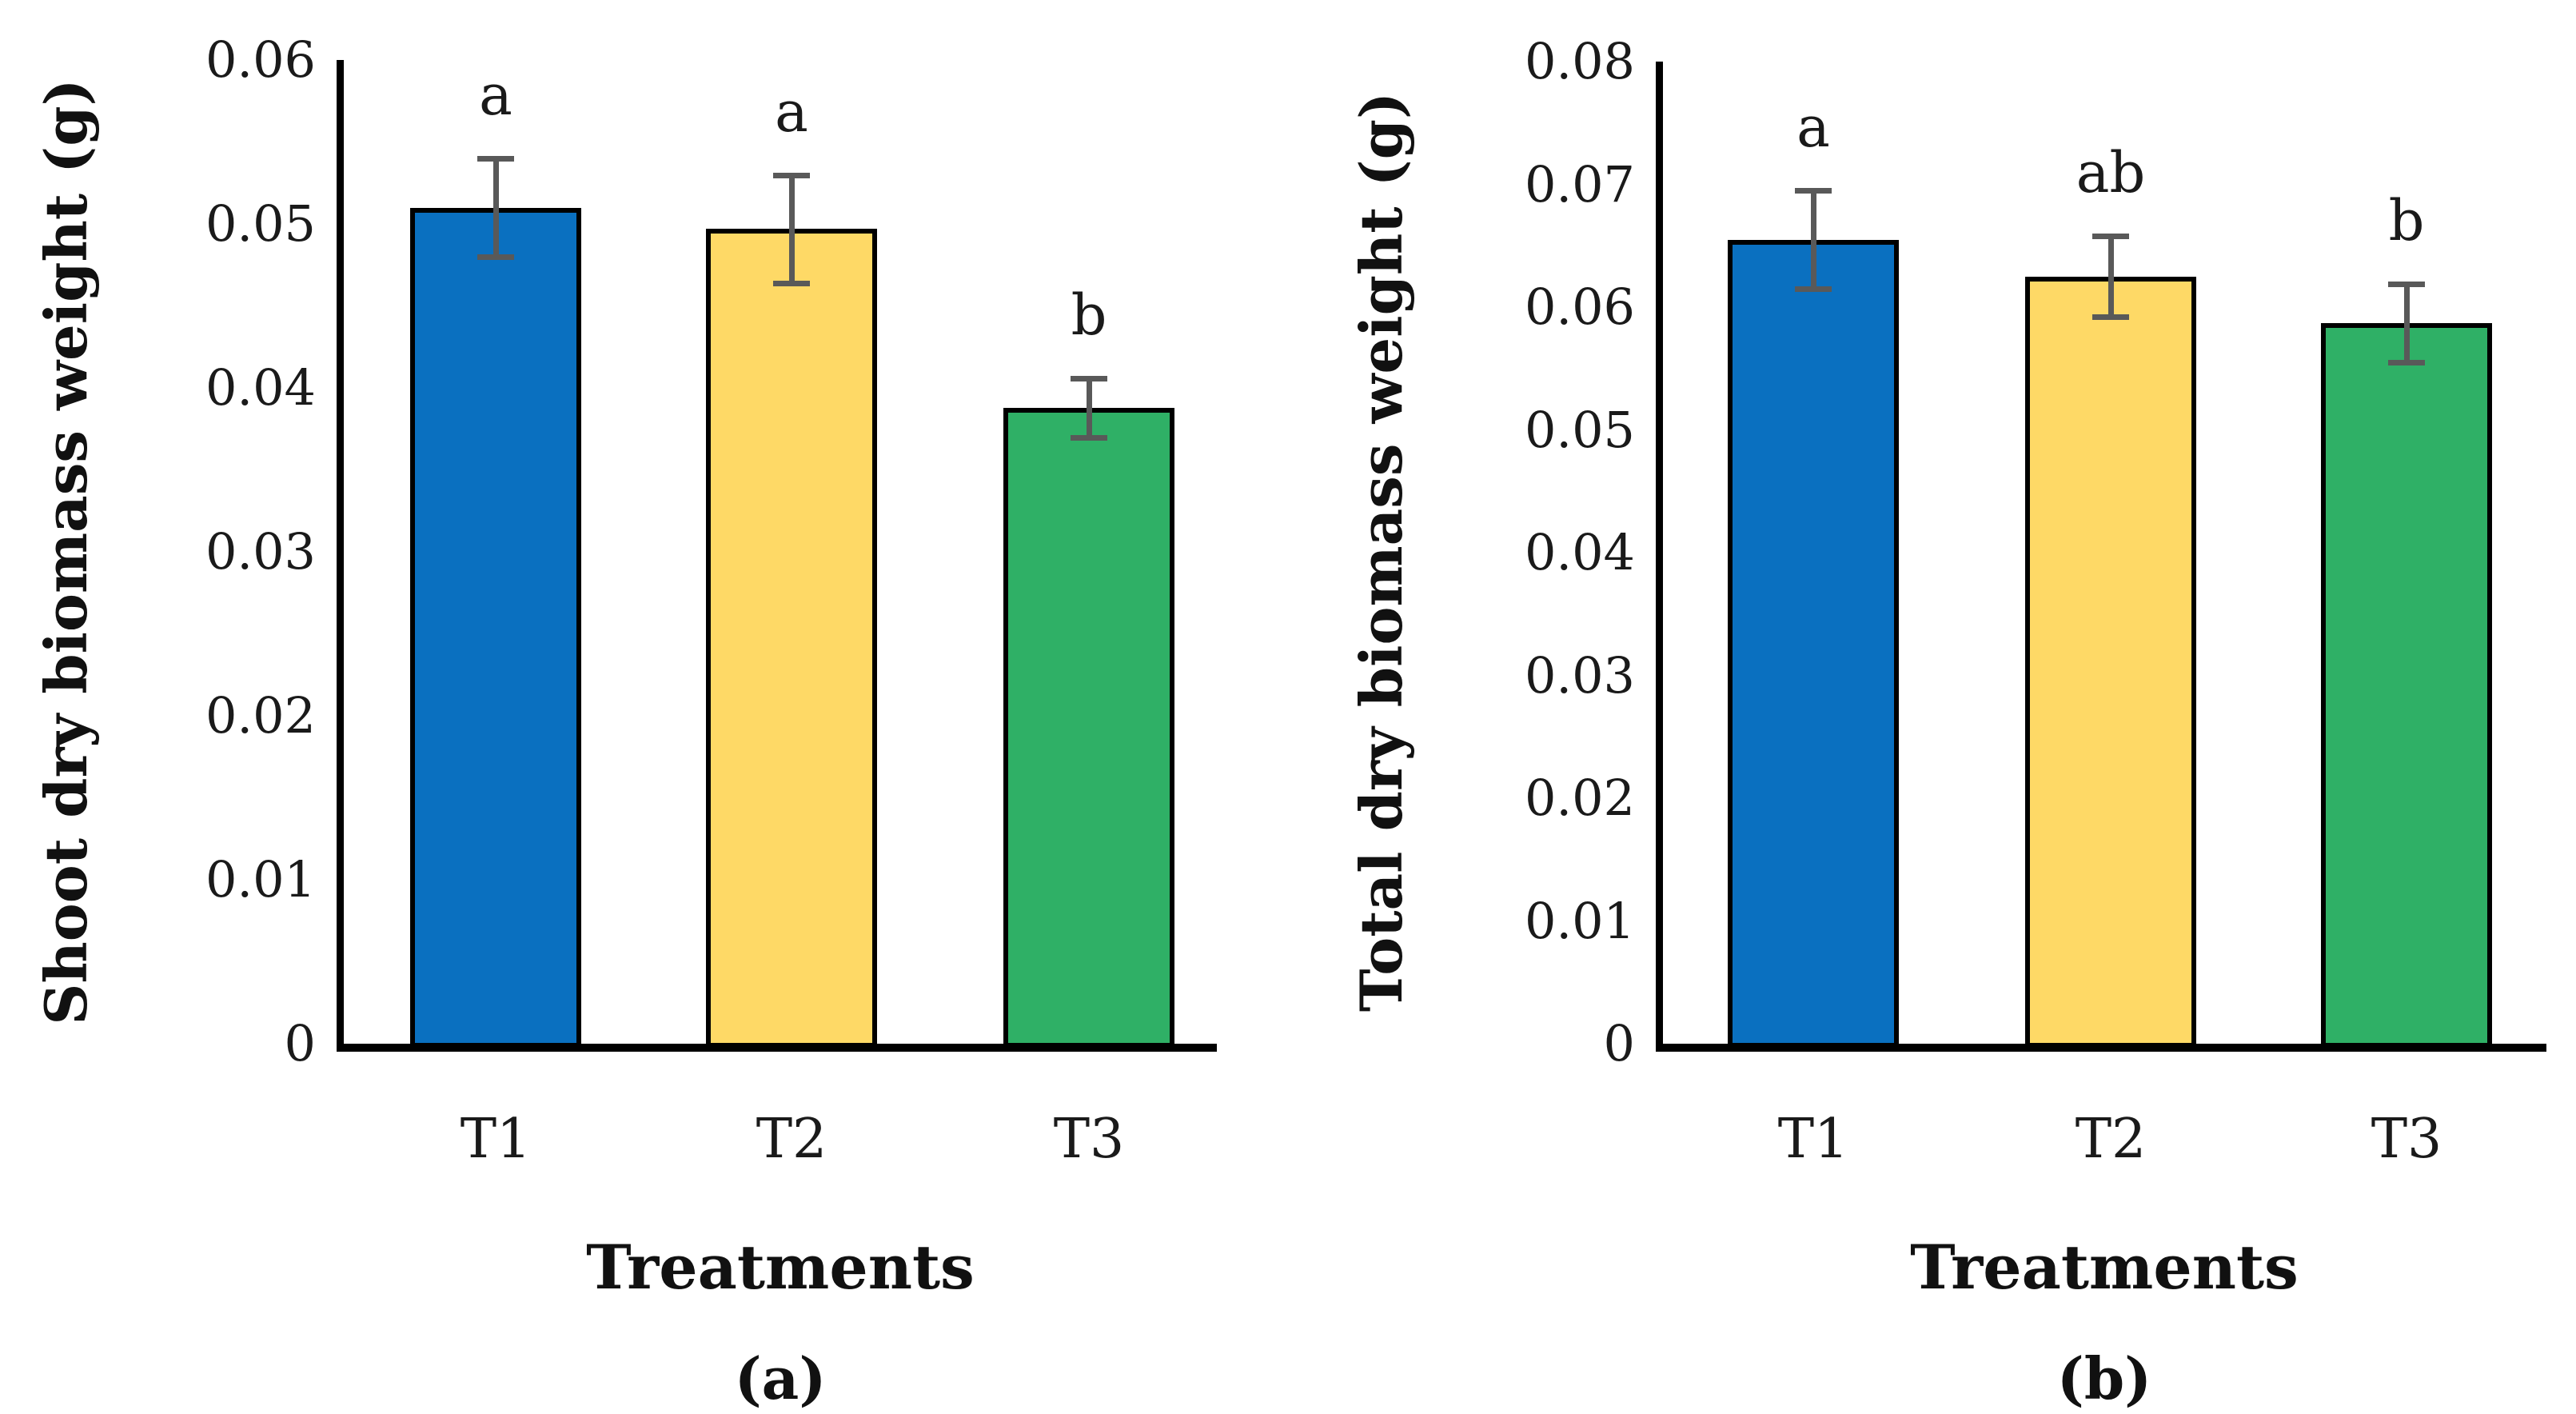 The height and width of the screenshot is (1414, 2576). What do you see at coordinates (1579, 61) in the screenshot?
I see `y-tick-label-0.08: 0.08` at bounding box center [1579, 61].